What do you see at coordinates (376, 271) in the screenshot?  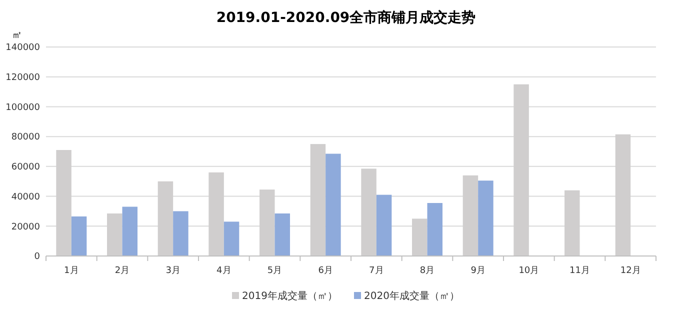 I see `x-tick-label: 7月` at bounding box center [376, 271].